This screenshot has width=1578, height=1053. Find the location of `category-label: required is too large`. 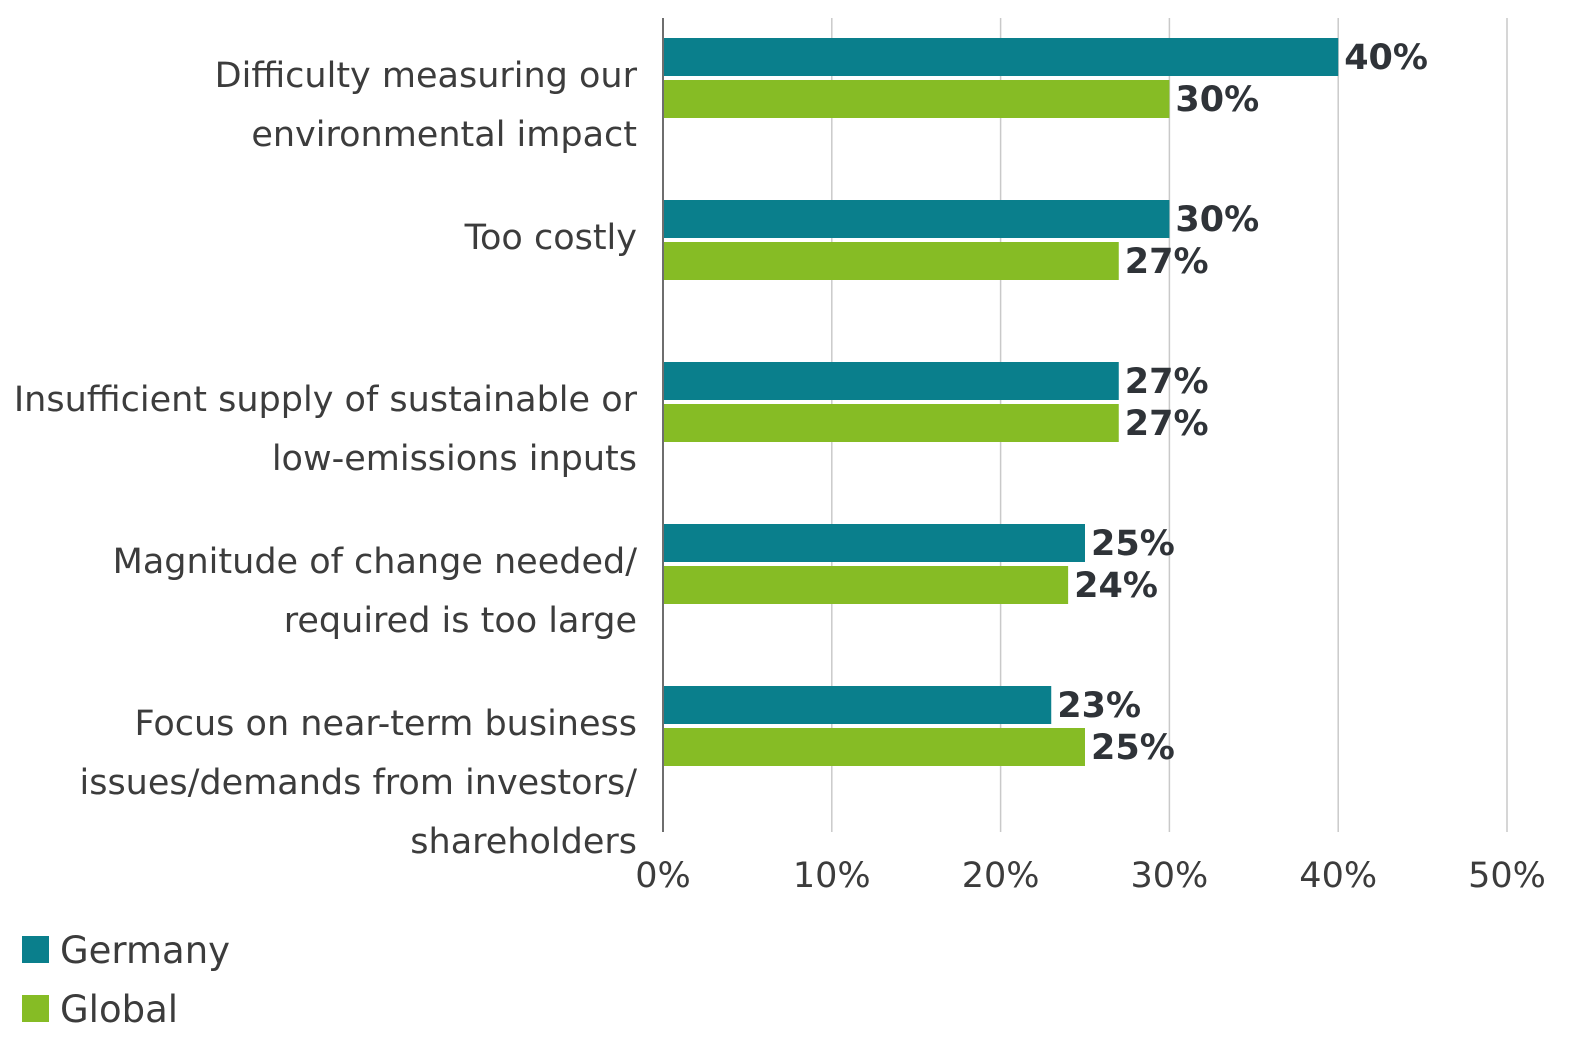

category-label: required is too large is located at coordinates (460, 621).